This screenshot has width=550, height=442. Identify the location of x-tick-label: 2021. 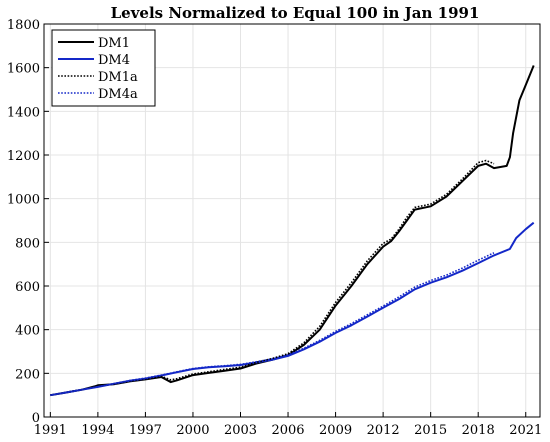
(525, 430).